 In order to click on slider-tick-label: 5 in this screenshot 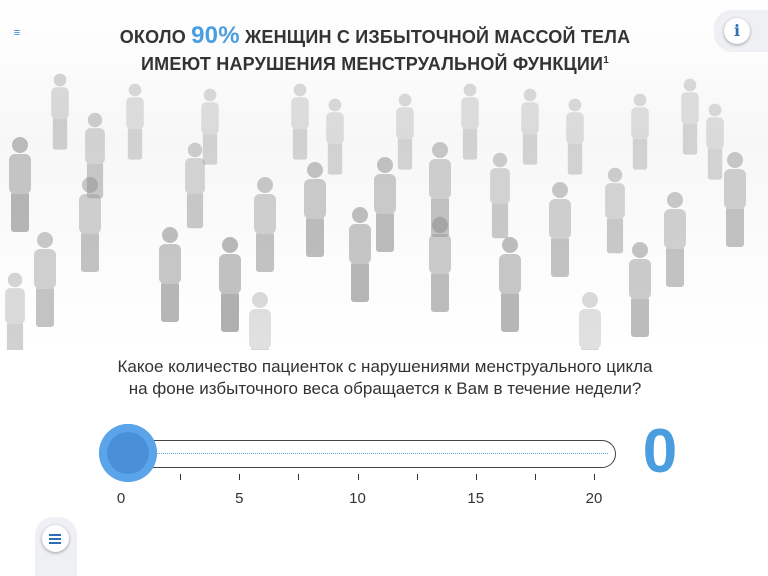, I will do `click(239, 498)`.